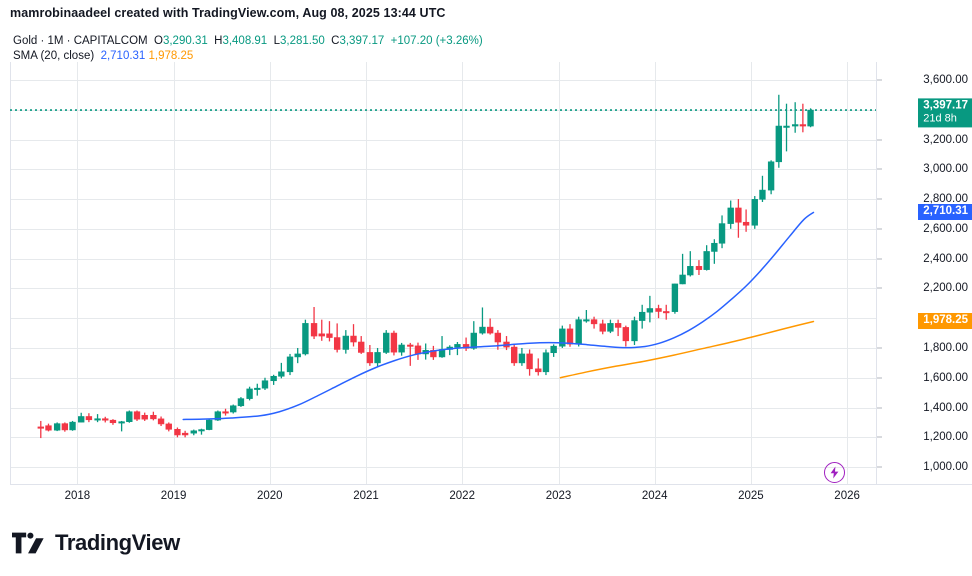 This screenshot has width=972, height=576. Describe the element at coordinates (123, 56) in the screenshot. I see `legend-sma-value-1: 2,710.31` at that location.